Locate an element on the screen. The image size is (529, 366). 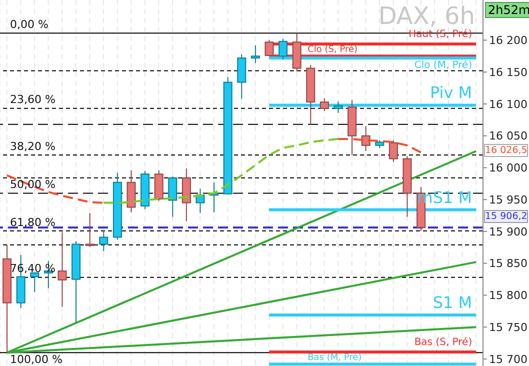
text: 2h52m is located at coordinates (507, 10).